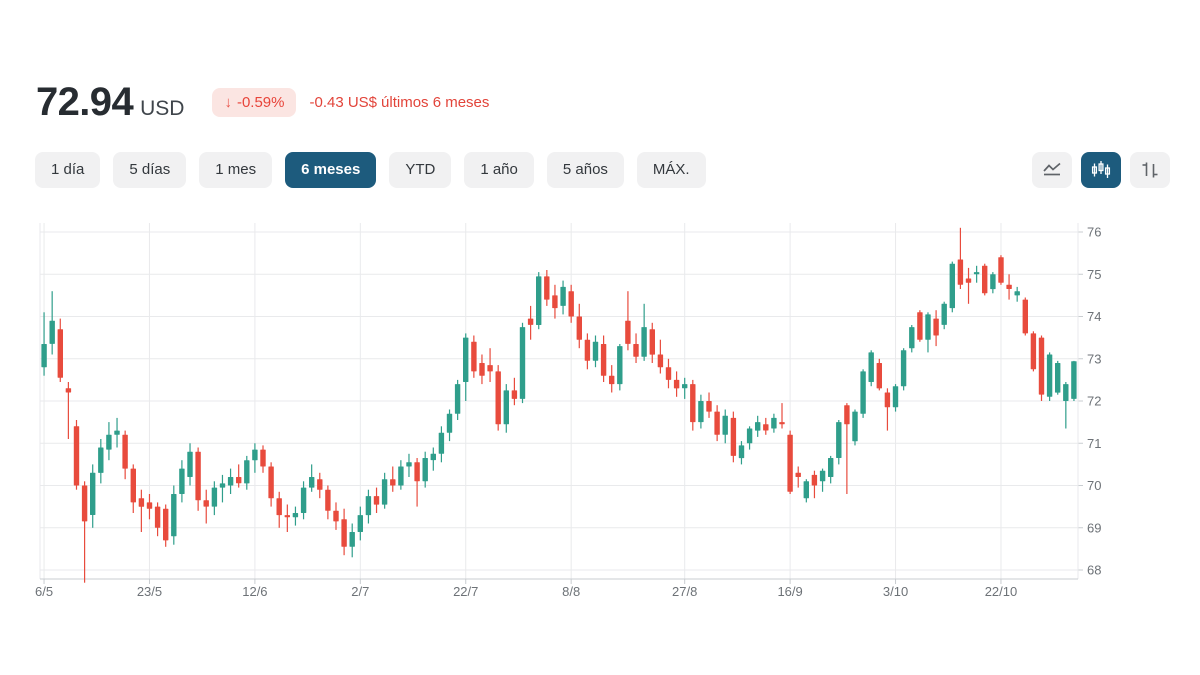 The image size is (1200, 675). What do you see at coordinates (236, 170) in the screenshot?
I see `range-tab-1-mes: 1 mes` at bounding box center [236, 170].